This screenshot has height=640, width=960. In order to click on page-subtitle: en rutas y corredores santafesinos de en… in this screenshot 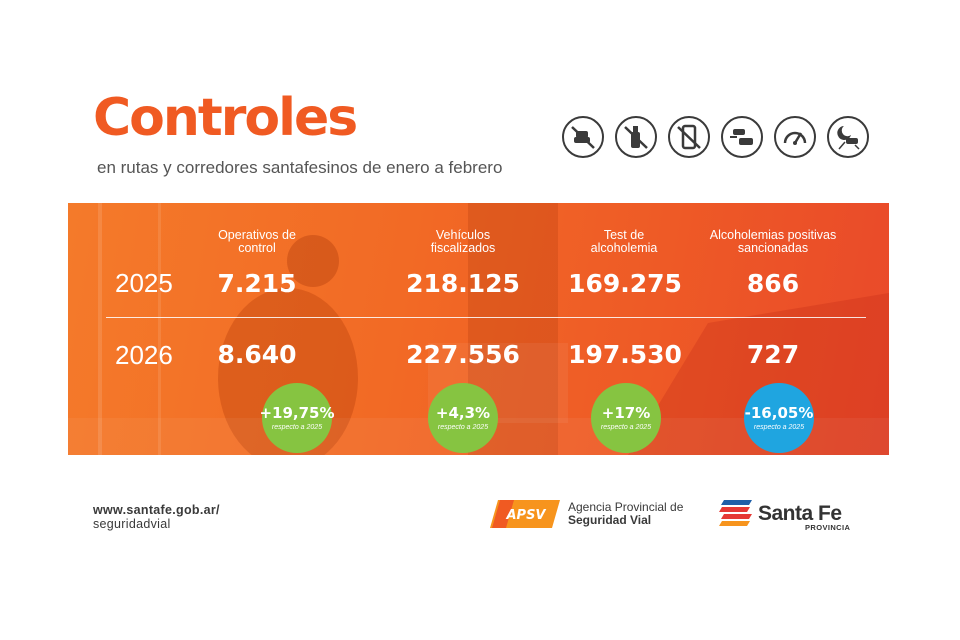, I will do `click(300, 167)`.